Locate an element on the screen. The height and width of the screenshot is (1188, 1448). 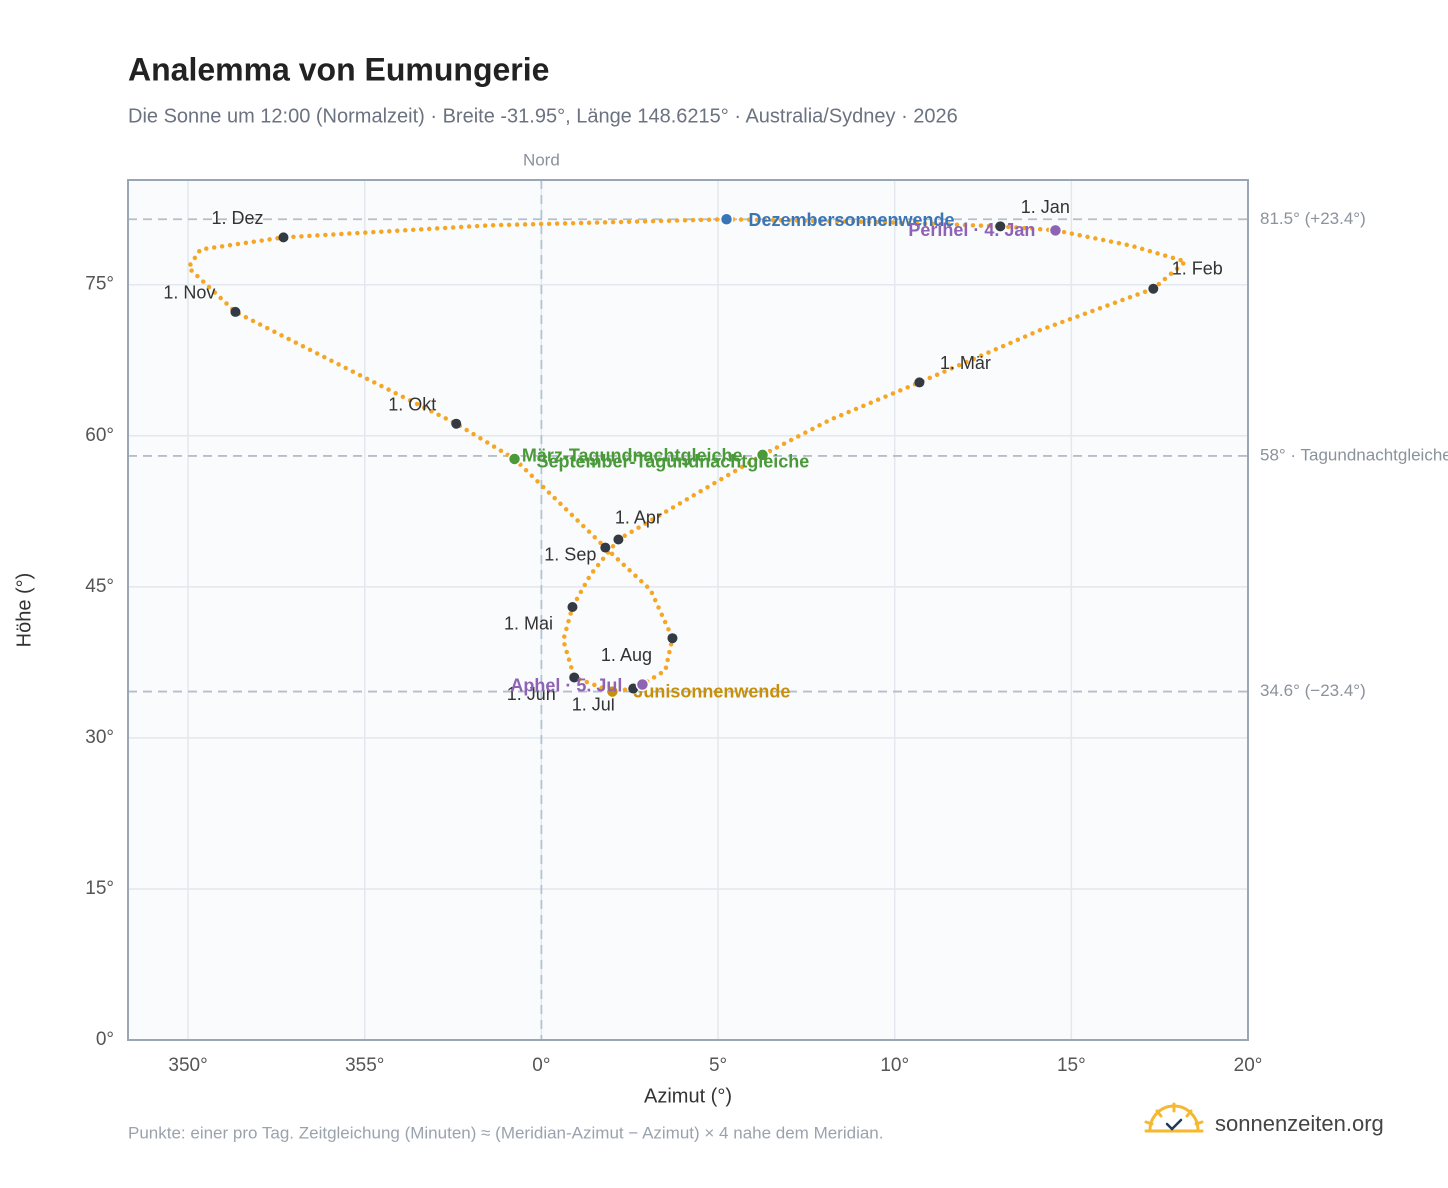
month-label: 1. Jul is located at coordinates (593, 704).